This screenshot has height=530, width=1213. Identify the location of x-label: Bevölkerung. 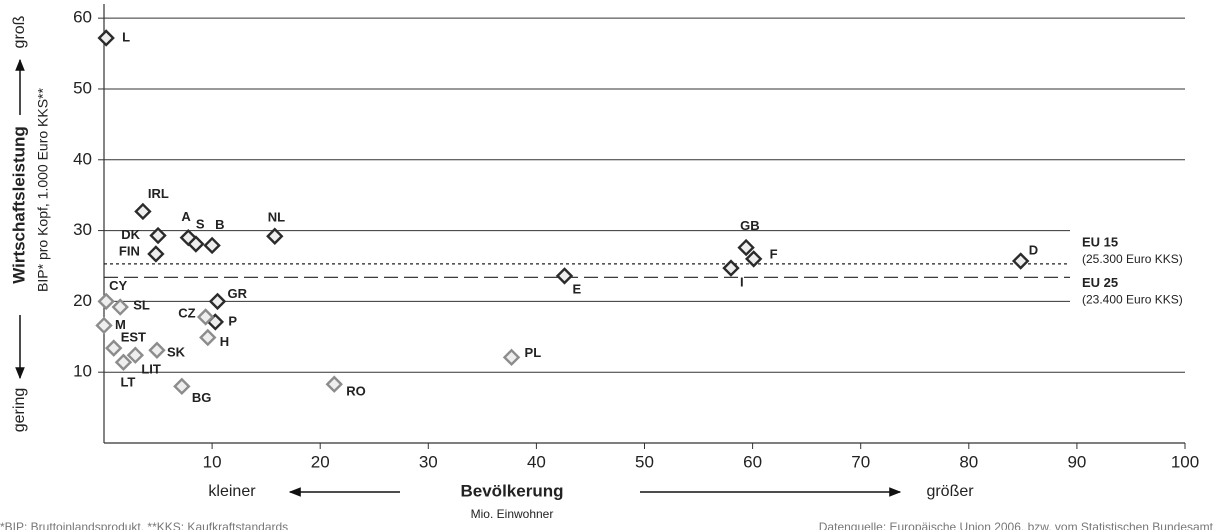
(512, 490).